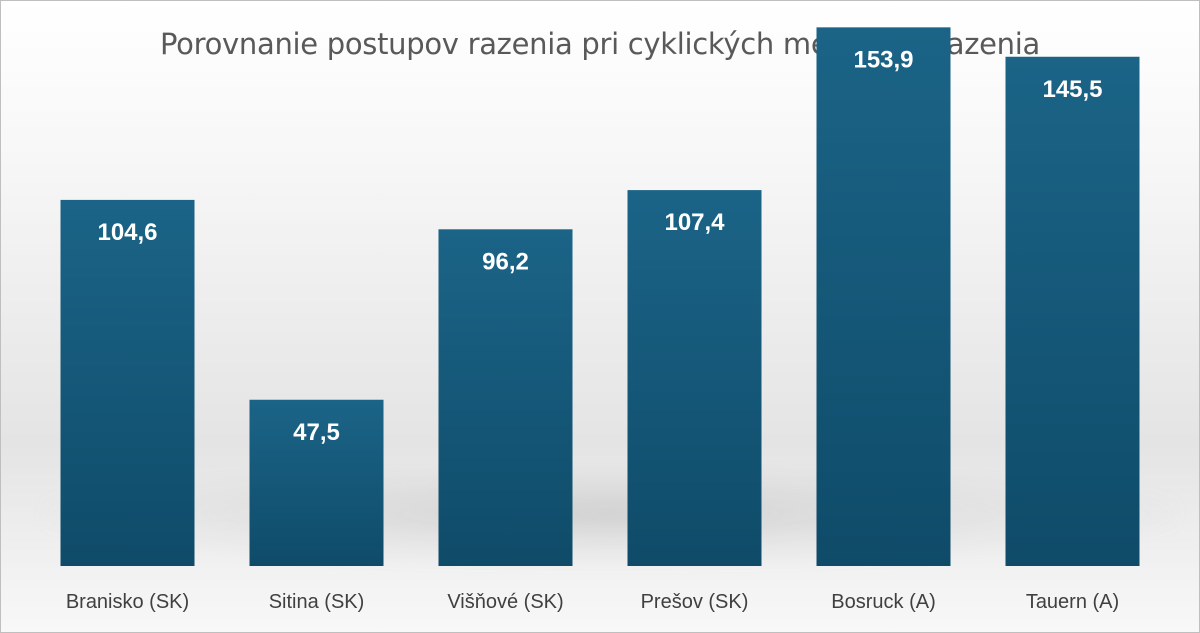 This screenshot has height=633, width=1200. Describe the element at coordinates (317, 602) in the screenshot. I see `category-label-2: Sitina (SK)` at that location.